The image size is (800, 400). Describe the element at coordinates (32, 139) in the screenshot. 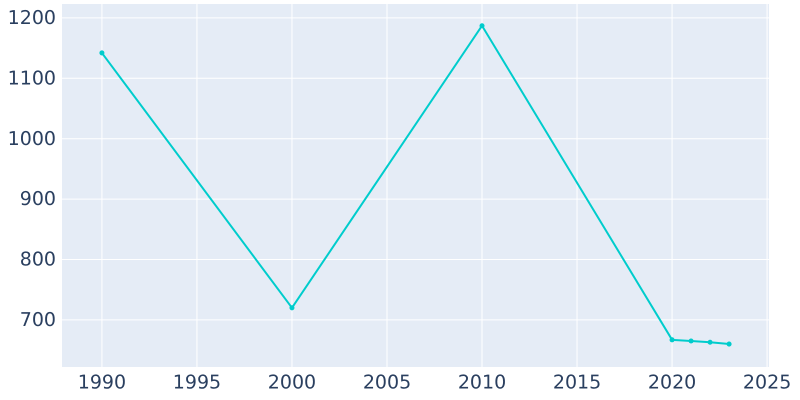

I see `y-tick-label: 1000` at that location.